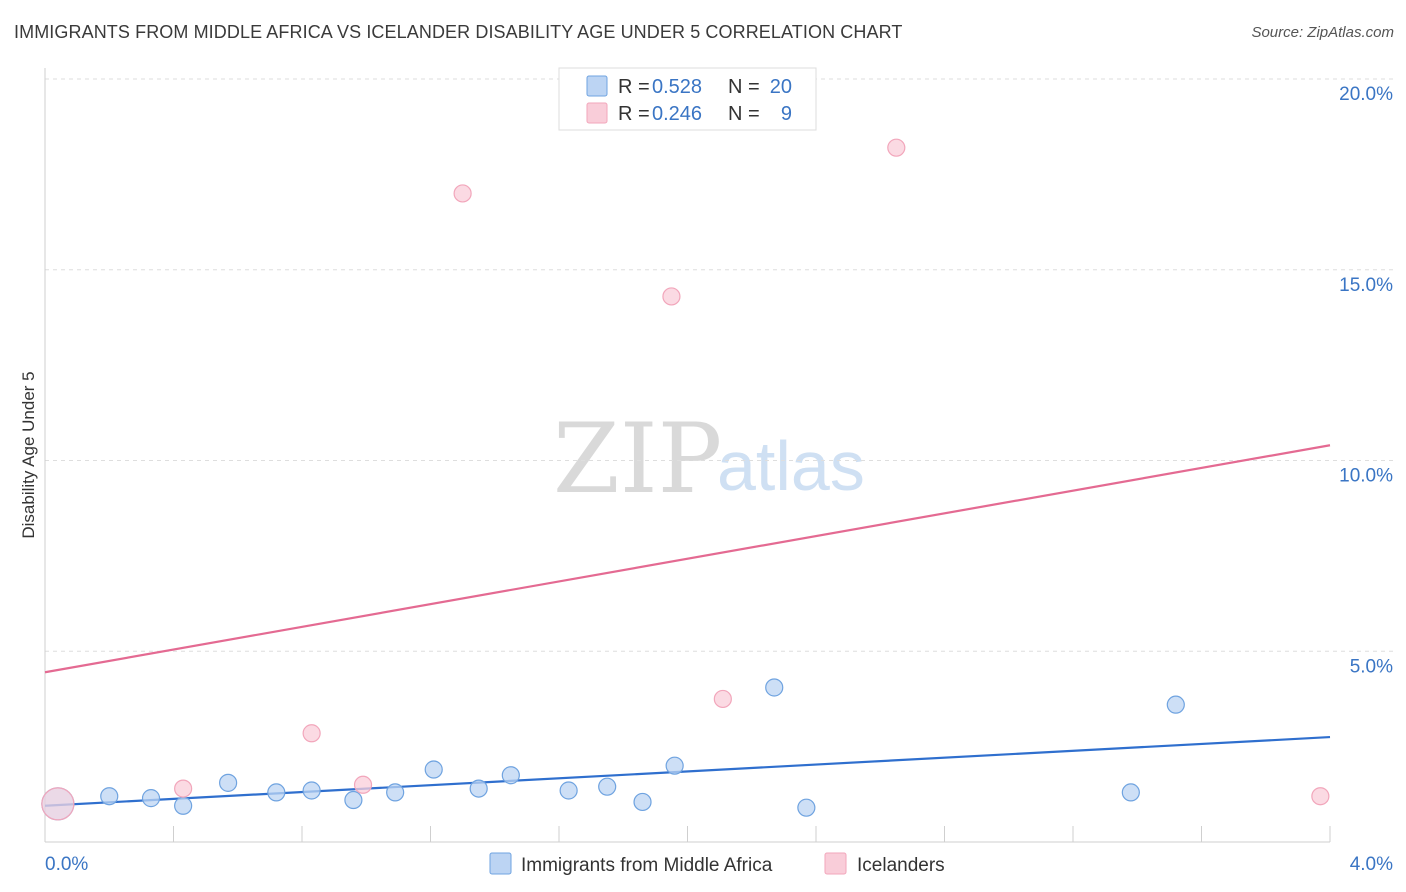 Image resolution: width=1406 pixels, height=892 pixels. Describe the element at coordinates (687, 834) in the screenshot. I see `x-ticks` at that location.